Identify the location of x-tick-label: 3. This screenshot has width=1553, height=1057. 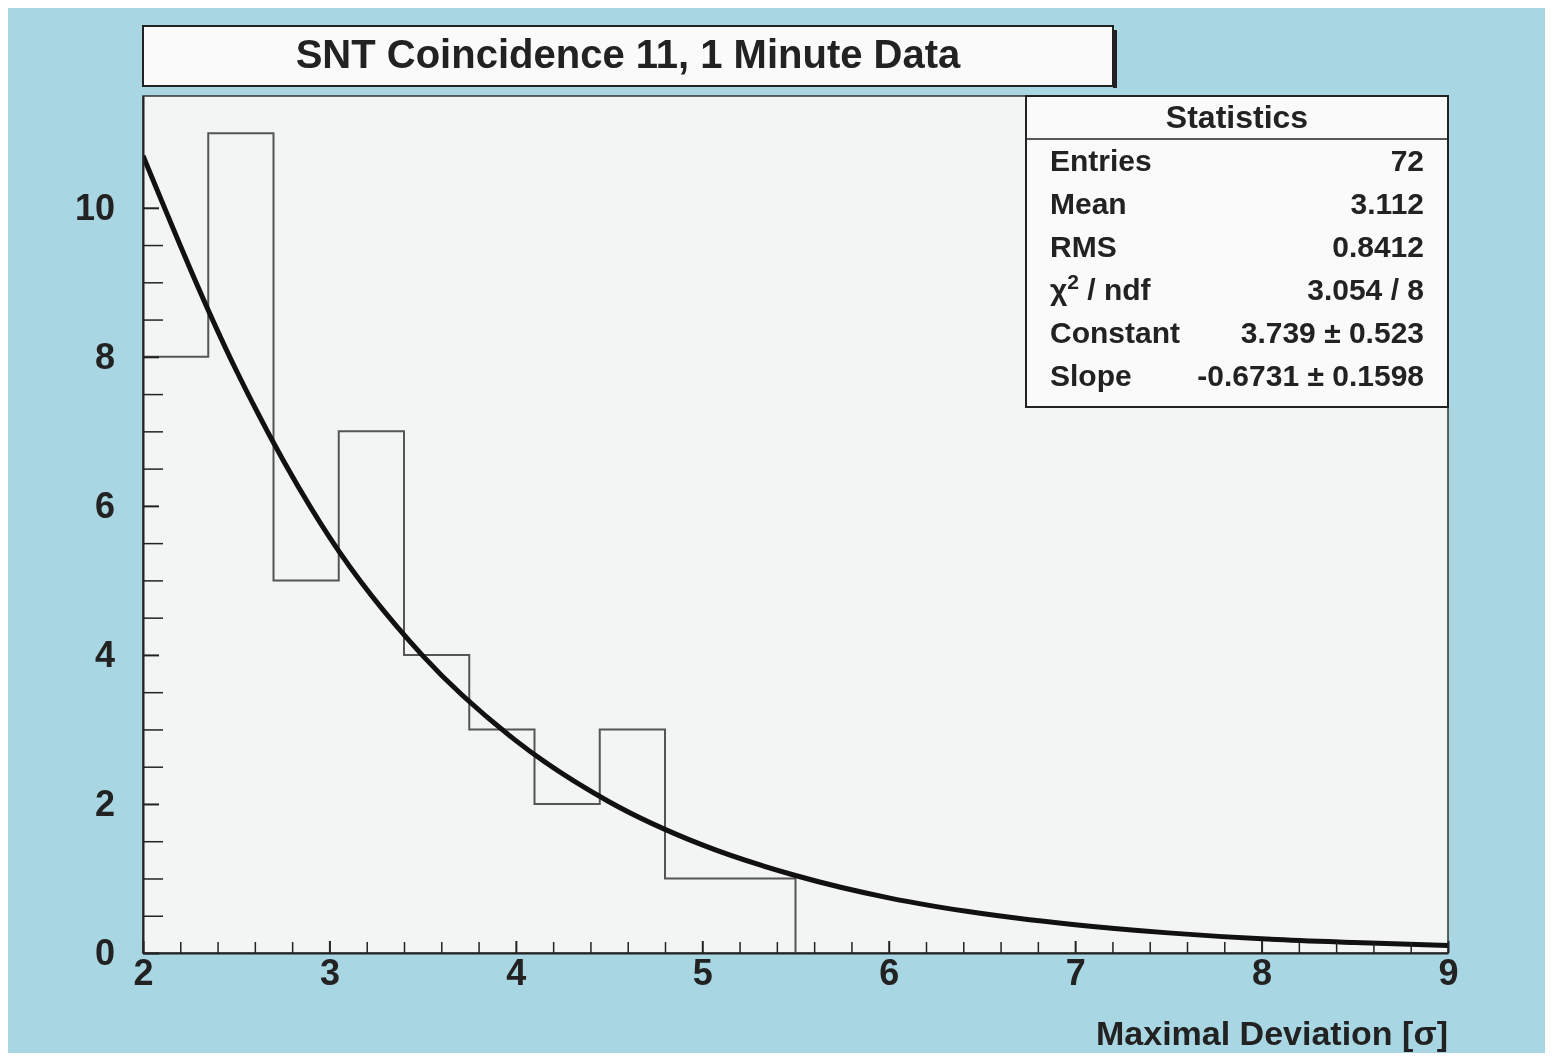
(329, 972).